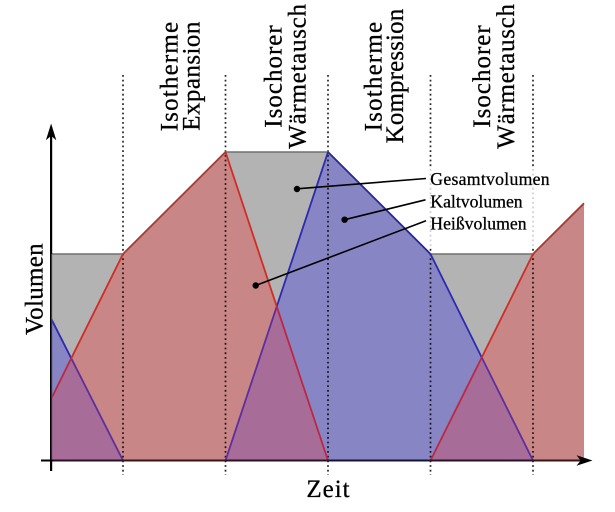 This screenshot has height=512, width=615. What do you see at coordinates (191, 76) in the screenshot?
I see `svg-text: Expansion` at bounding box center [191, 76].